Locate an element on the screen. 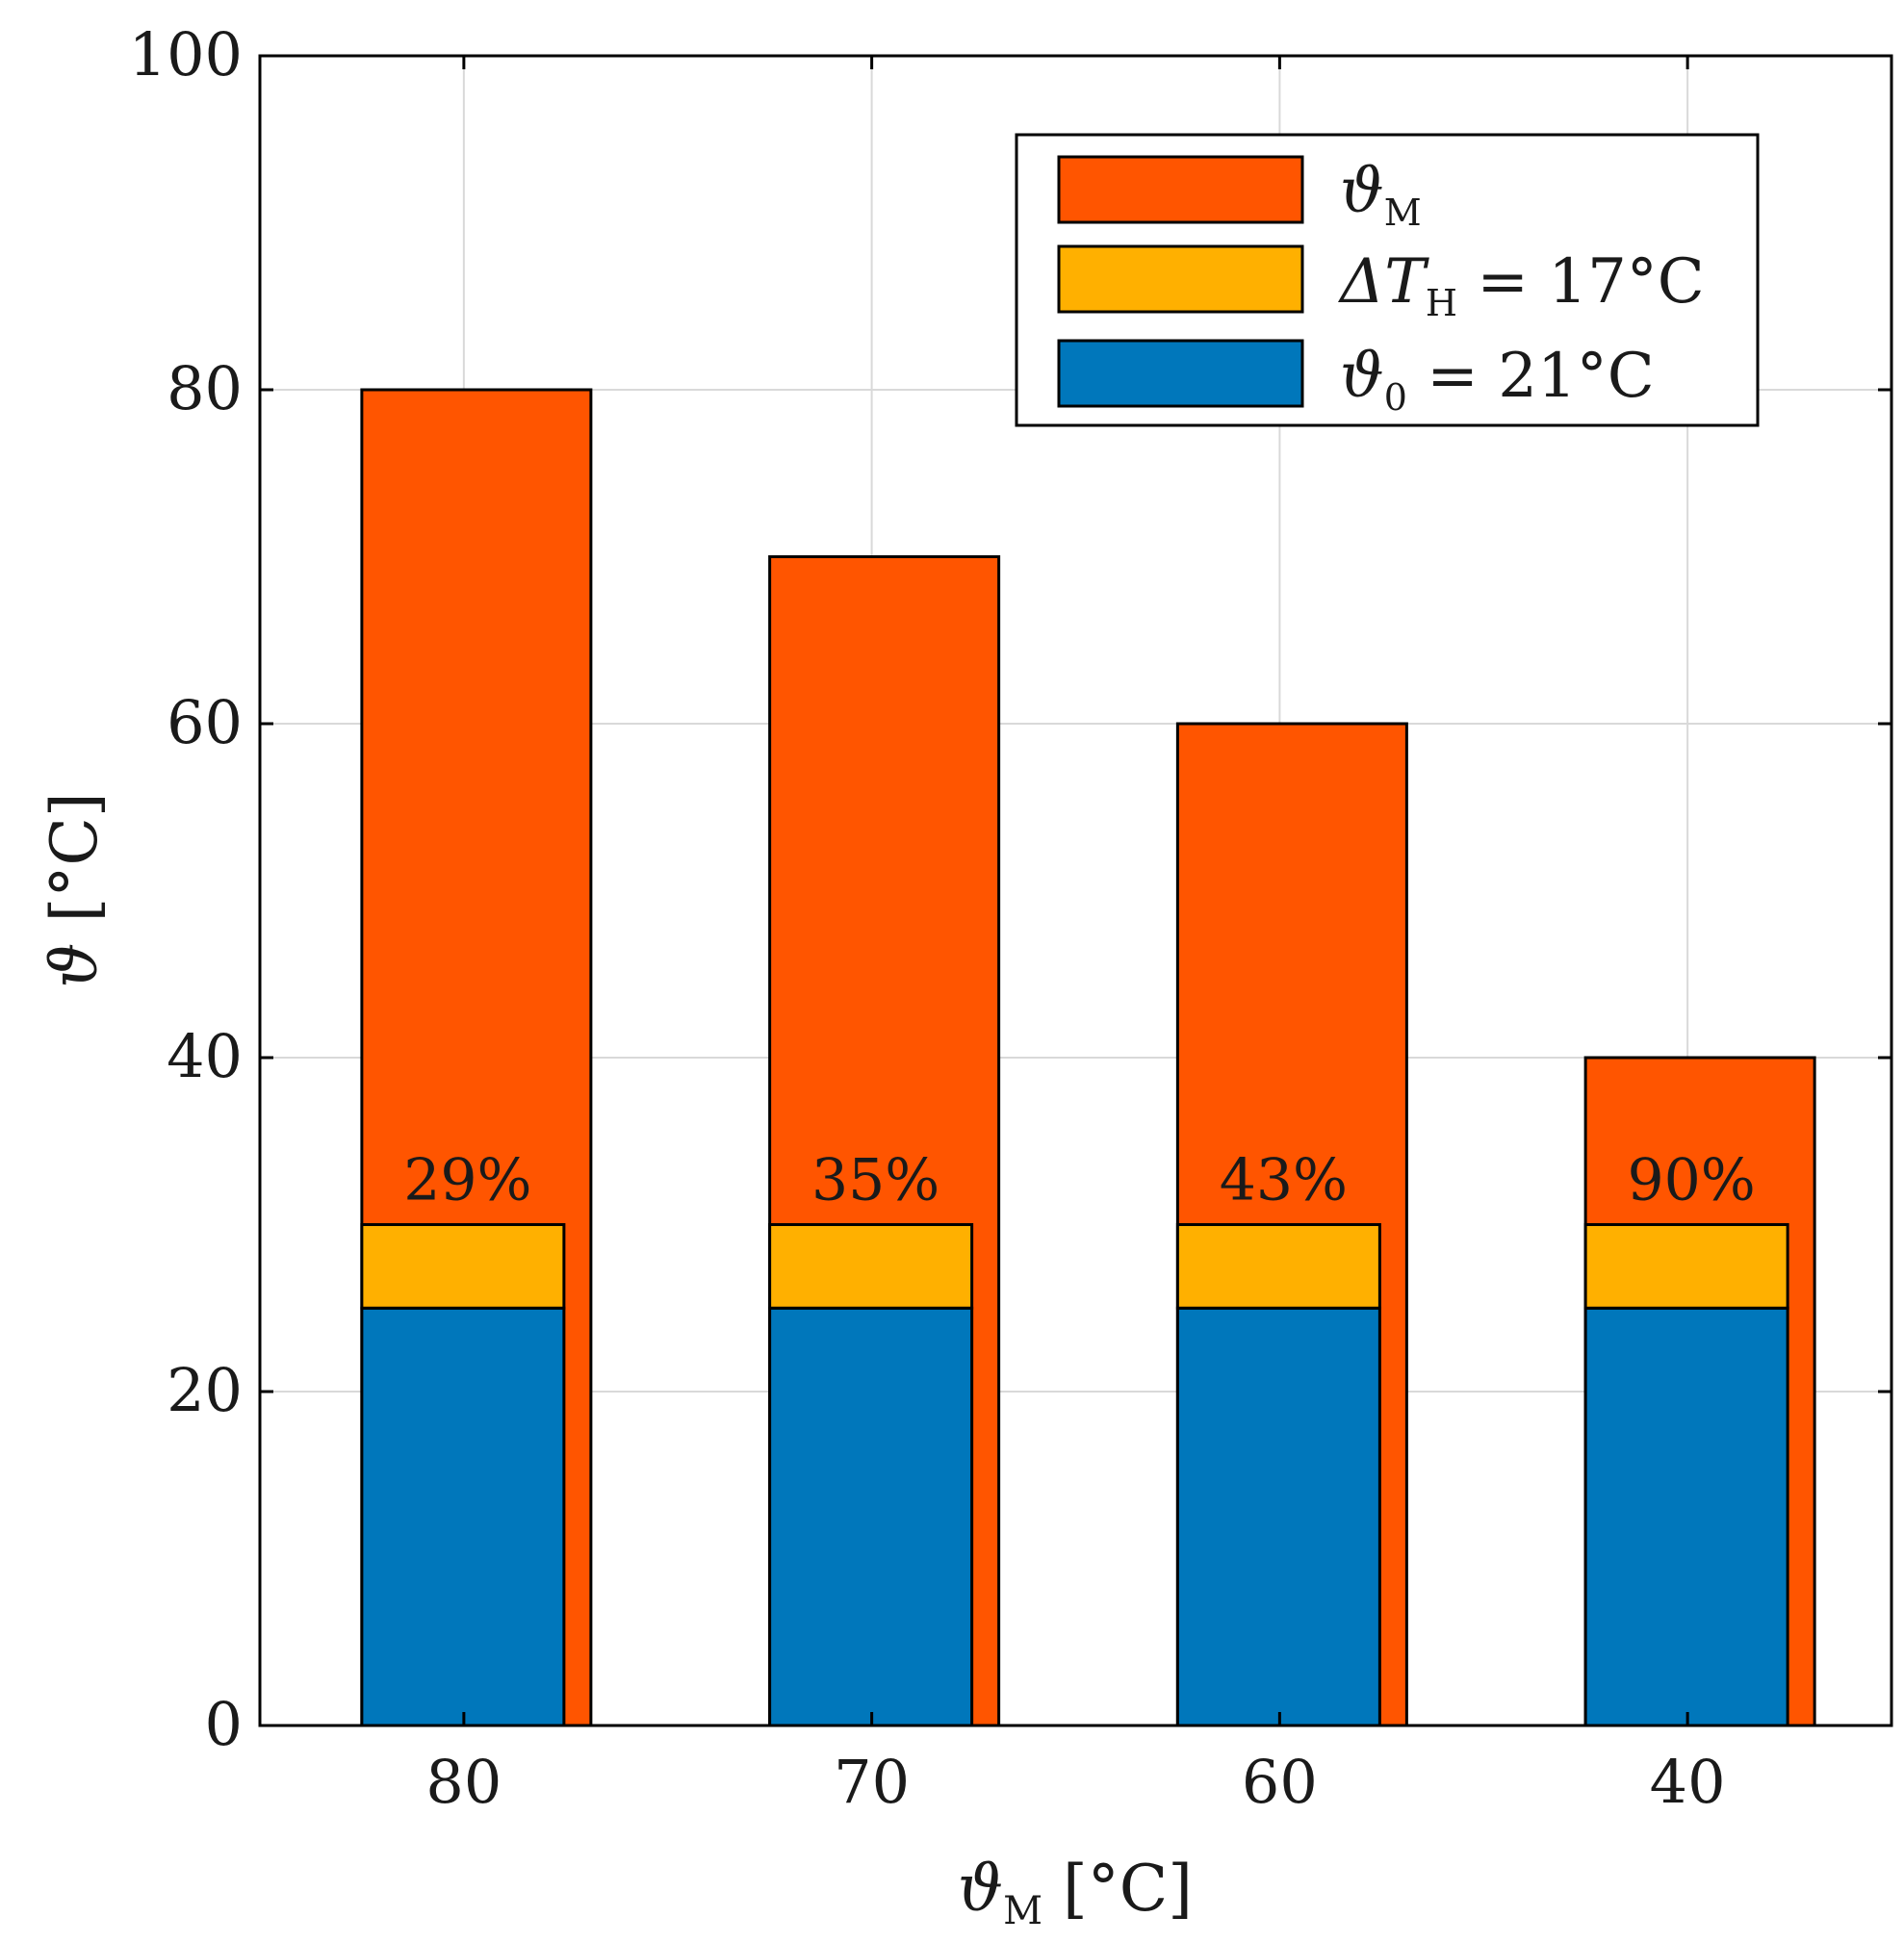 This screenshot has height=1943, width=1904. bar-labels: 29% 35% 43% 90% is located at coordinates (1080, 1180).